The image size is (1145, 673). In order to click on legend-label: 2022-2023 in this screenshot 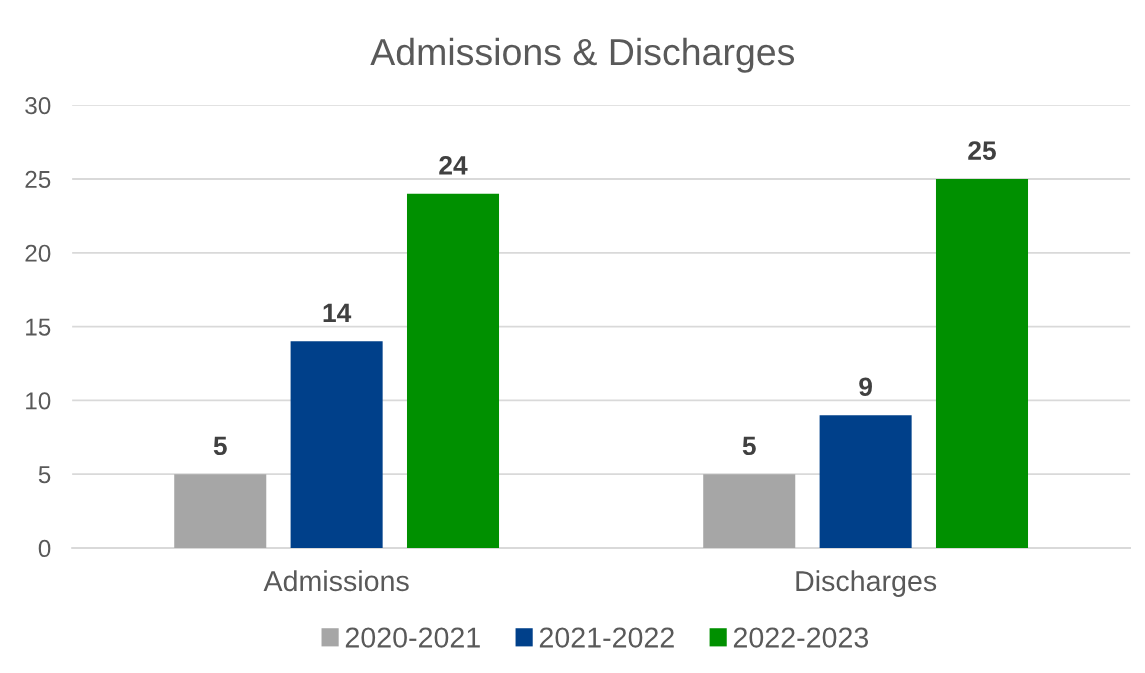, I will do `click(801, 637)`.